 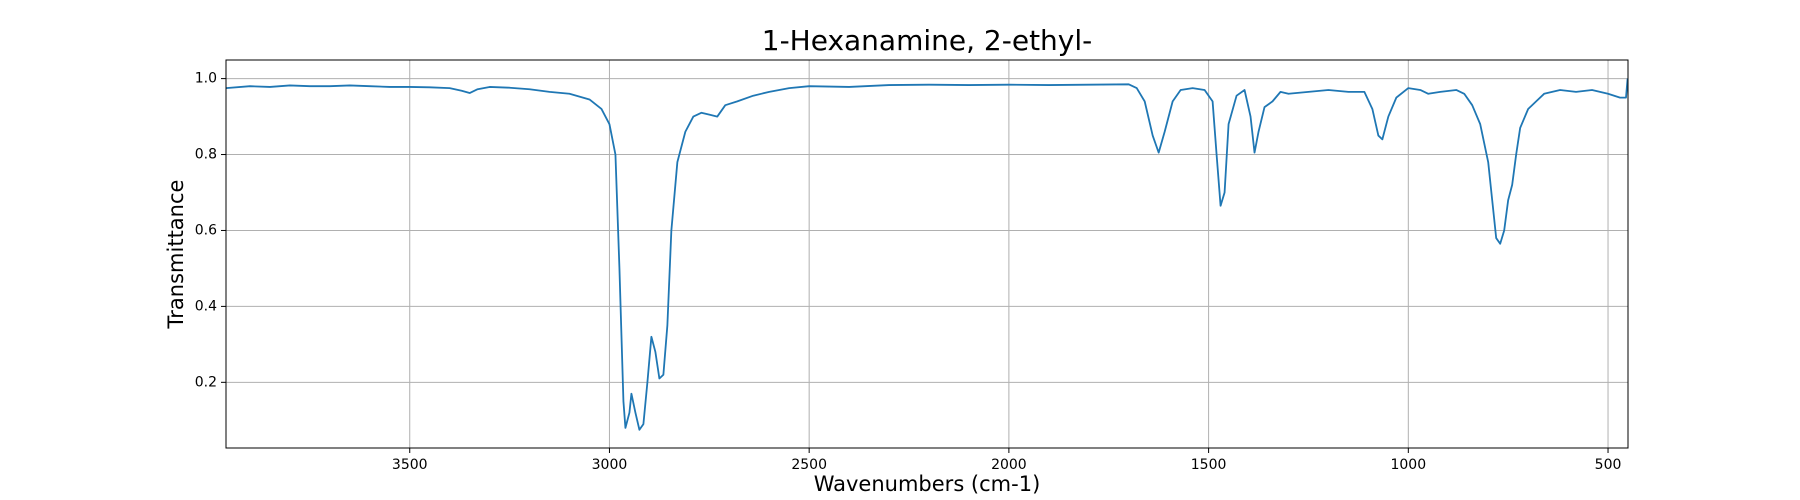 What do you see at coordinates (206, 155) in the screenshot?
I see `y-tick-label: 0.8` at bounding box center [206, 155].